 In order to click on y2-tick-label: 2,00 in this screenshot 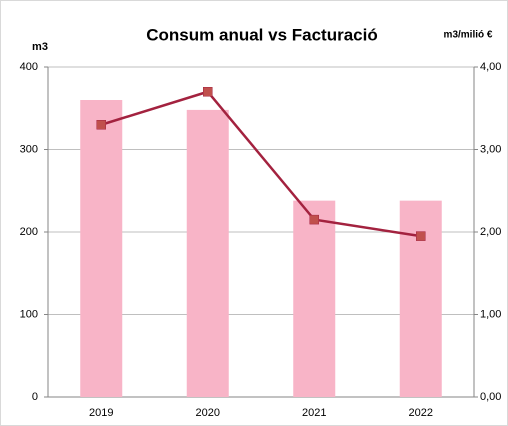, I will do `click(490, 232)`.